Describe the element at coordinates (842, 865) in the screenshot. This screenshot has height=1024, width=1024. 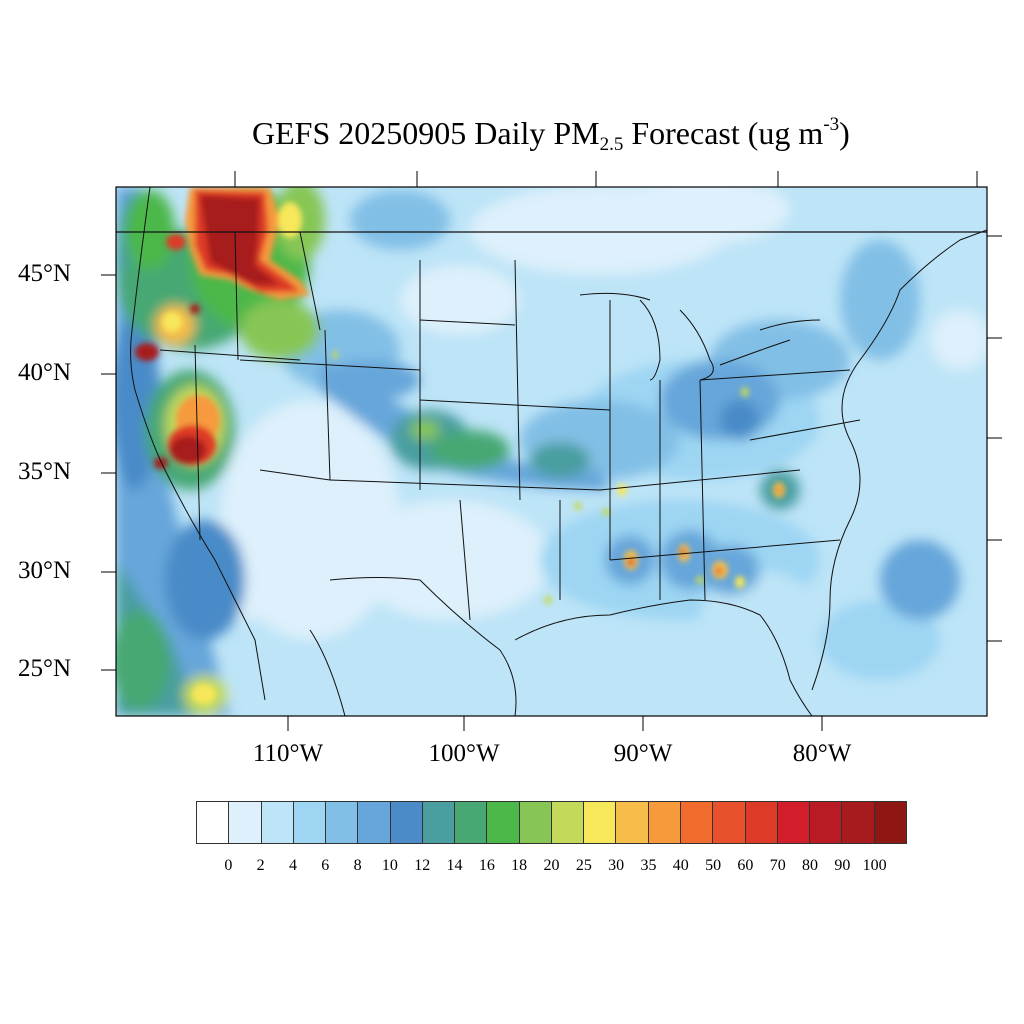
I see `colorbar-label: 90` at that location.